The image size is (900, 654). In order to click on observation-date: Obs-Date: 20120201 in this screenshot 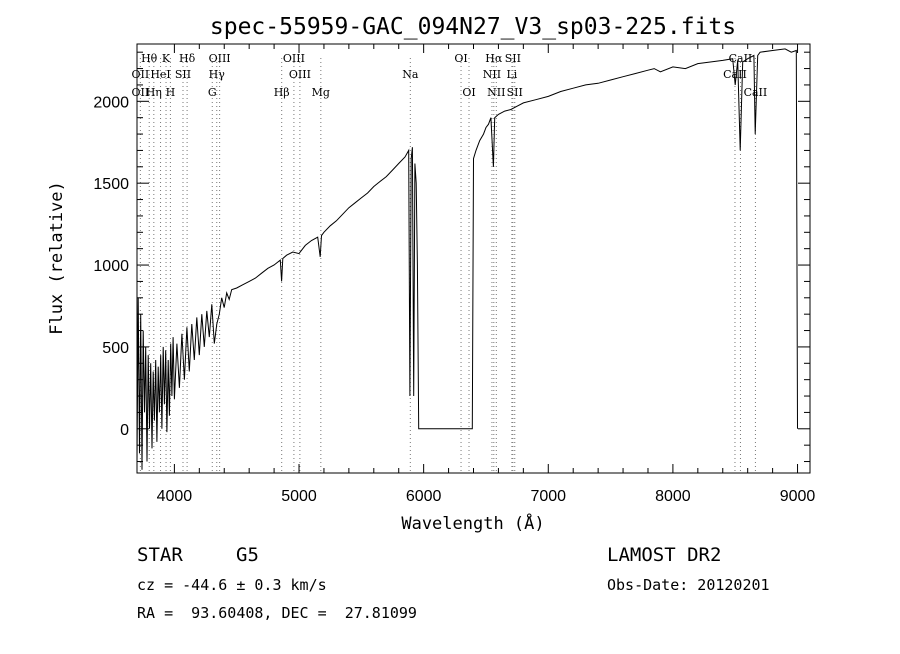, I will do `click(688, 585)`.